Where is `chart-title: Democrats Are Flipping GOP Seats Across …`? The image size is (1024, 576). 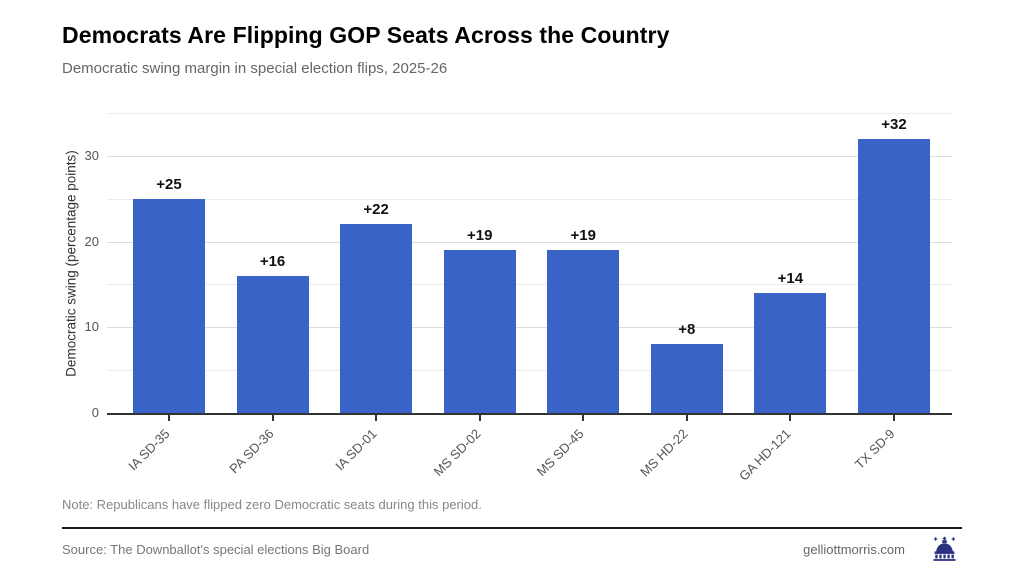
chart-title: Democrats Are Flipping GOP Seats Across … is located at coordinates (366, 35).